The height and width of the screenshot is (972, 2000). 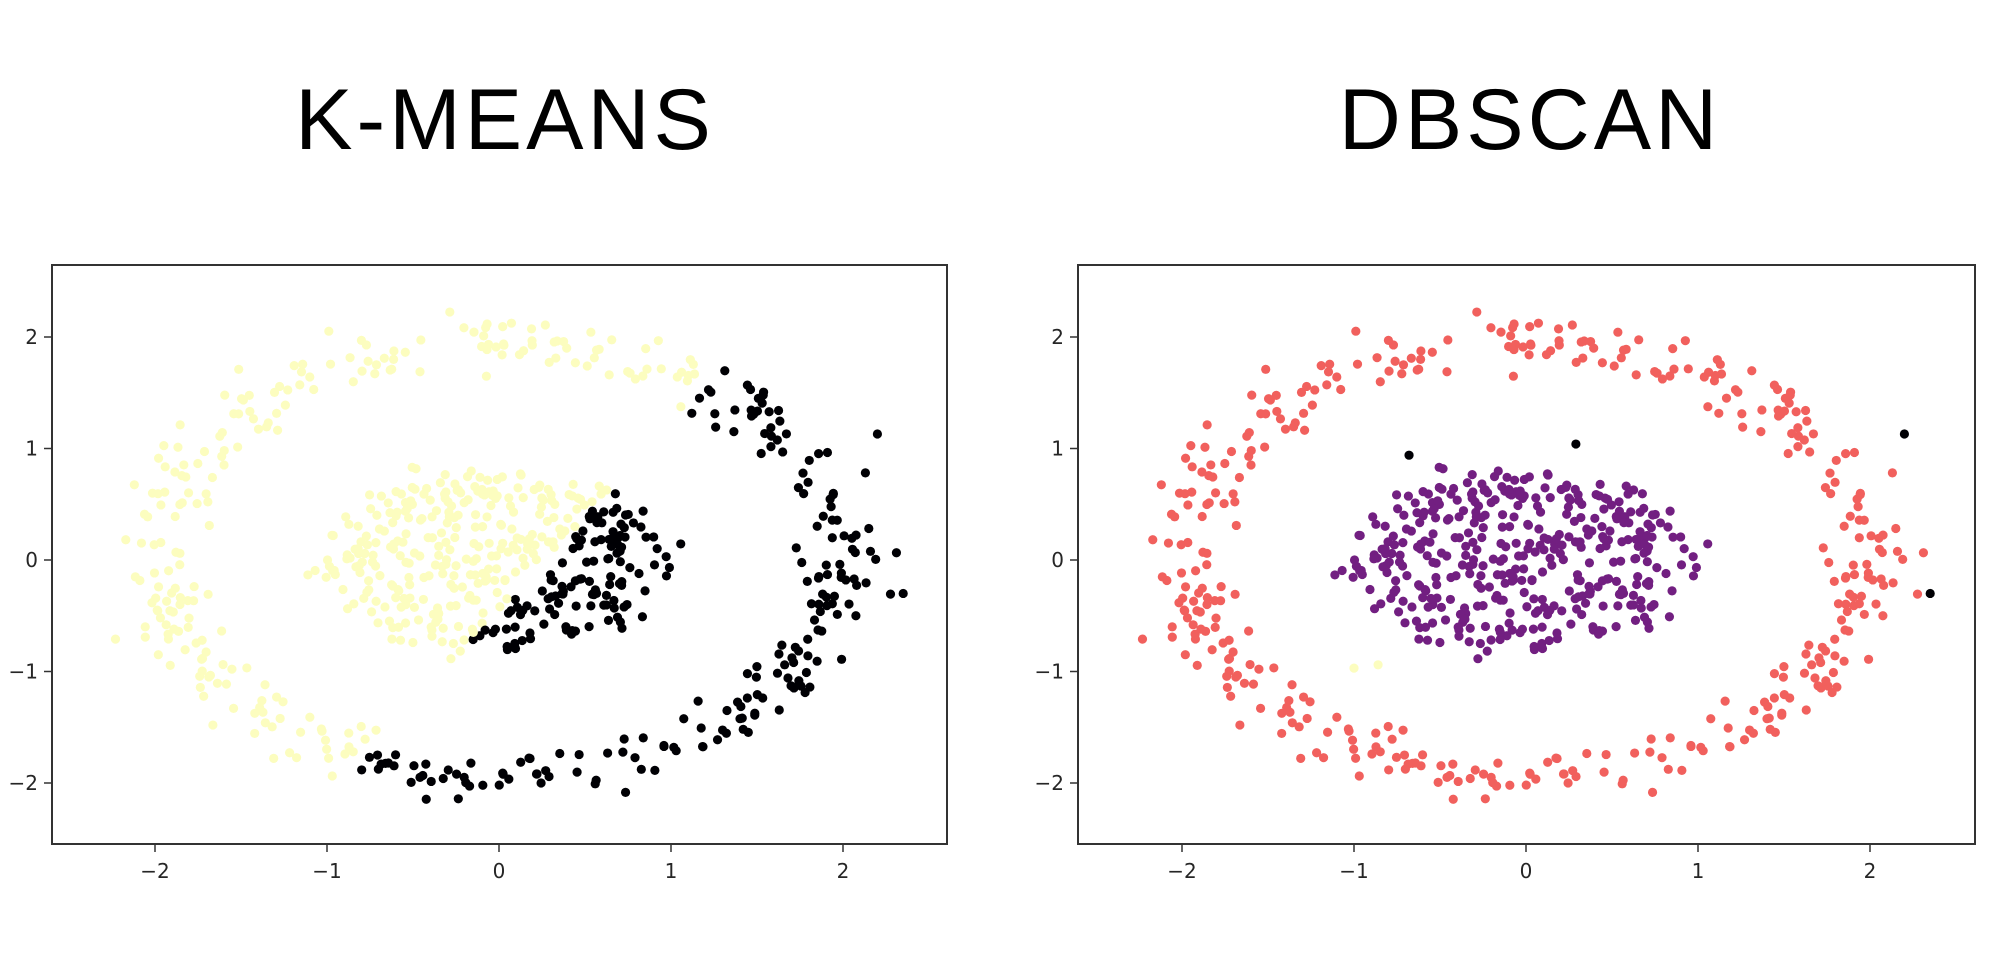 What do you see at coordinates (1181, 871) in the screenshot?
I see `x-tick-label: −2` at bounding box center [1181, 871].